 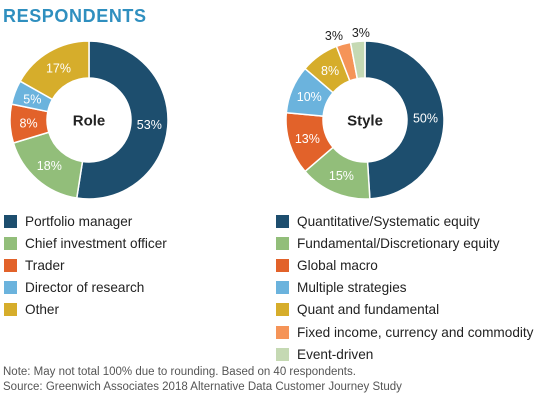 I want to click on style-label-quant-and-fundamental: 8%, so click(x=330, y=71).